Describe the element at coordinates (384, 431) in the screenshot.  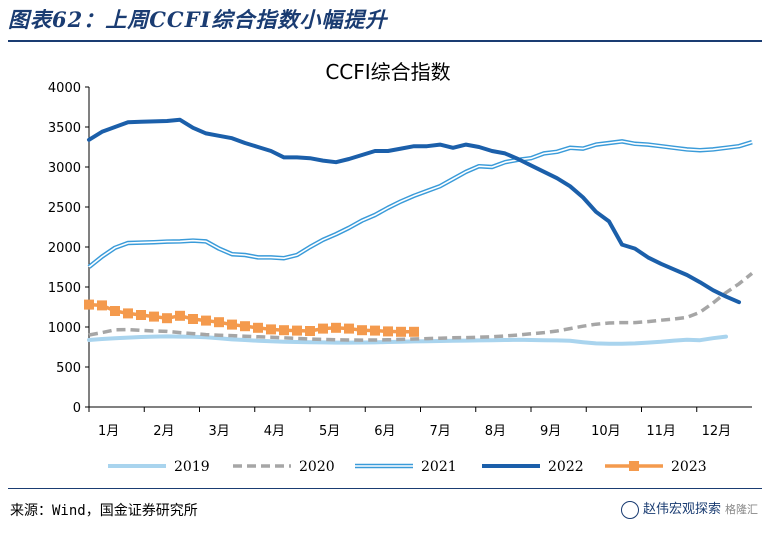
I see `x-tick-label: 6月` at that location.